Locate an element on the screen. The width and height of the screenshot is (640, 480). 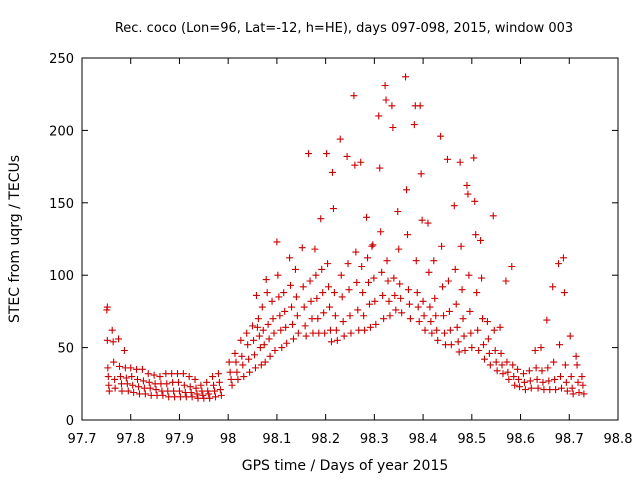
x-tick-label: 98.1 is located at coordinates (276, 439).